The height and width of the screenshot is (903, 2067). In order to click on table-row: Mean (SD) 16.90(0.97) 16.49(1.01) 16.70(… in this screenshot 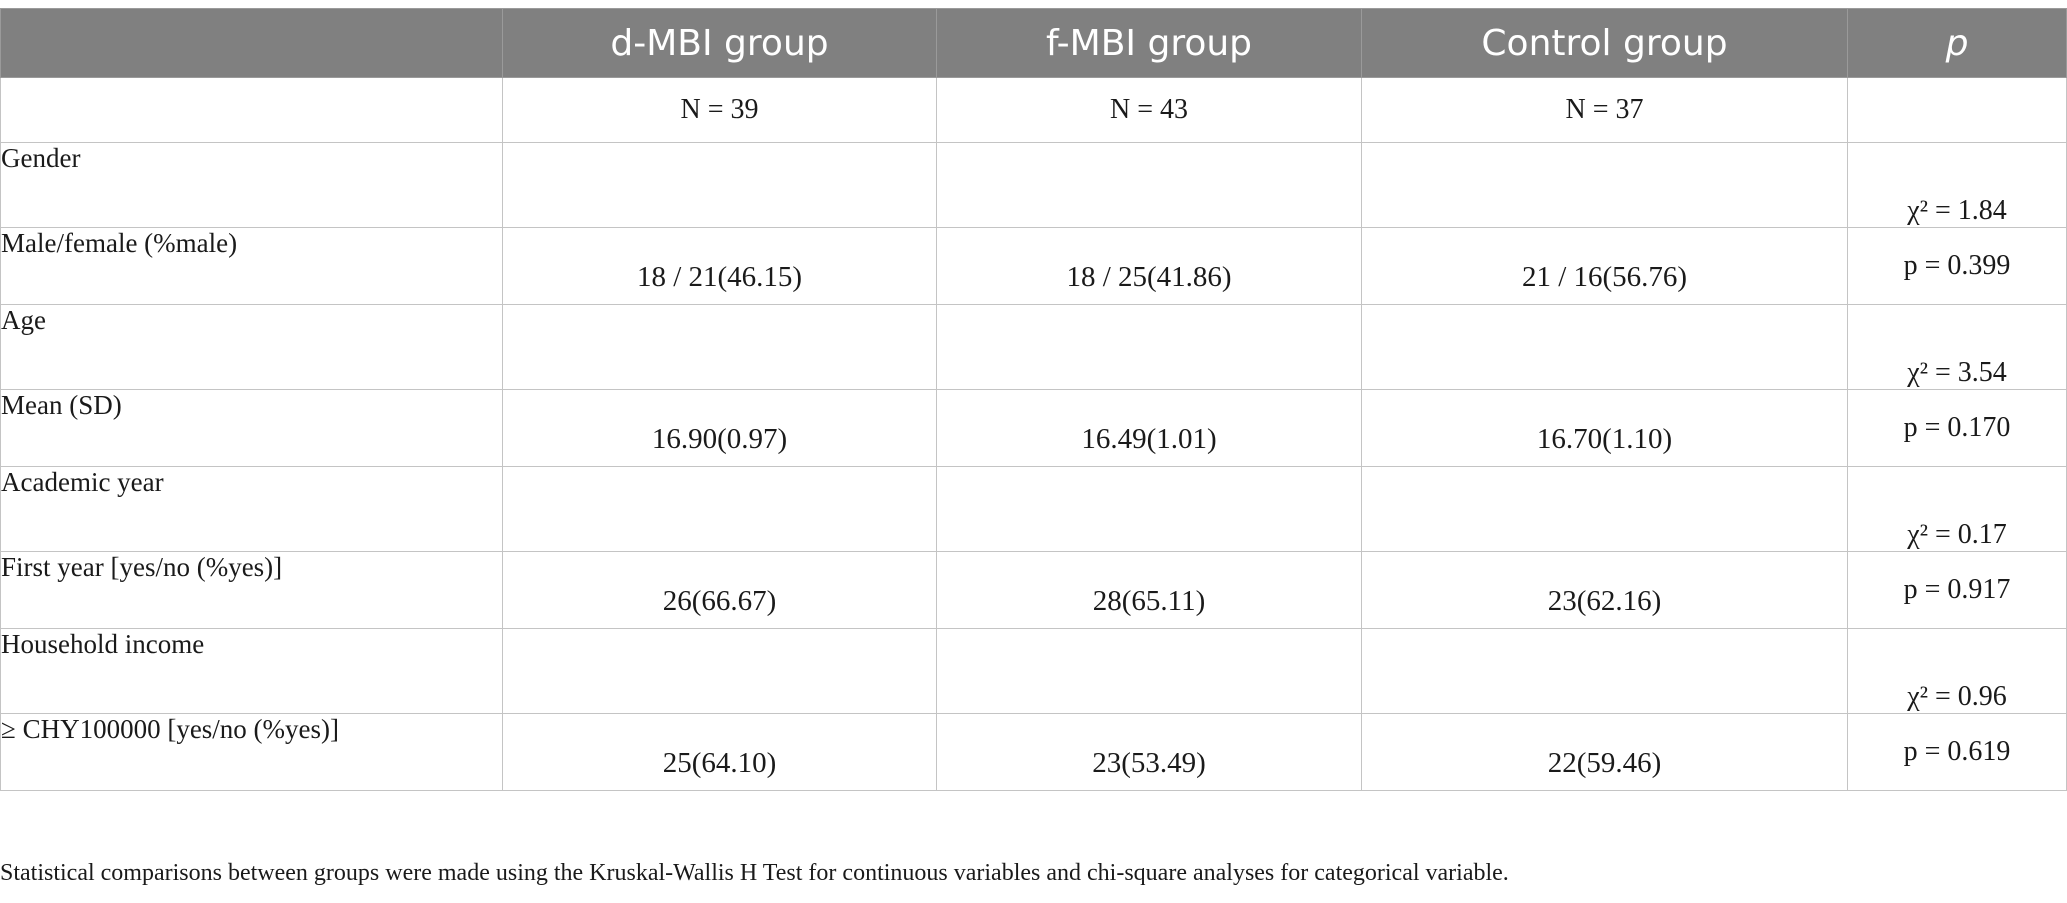, I will do `click(1033, 428)`.